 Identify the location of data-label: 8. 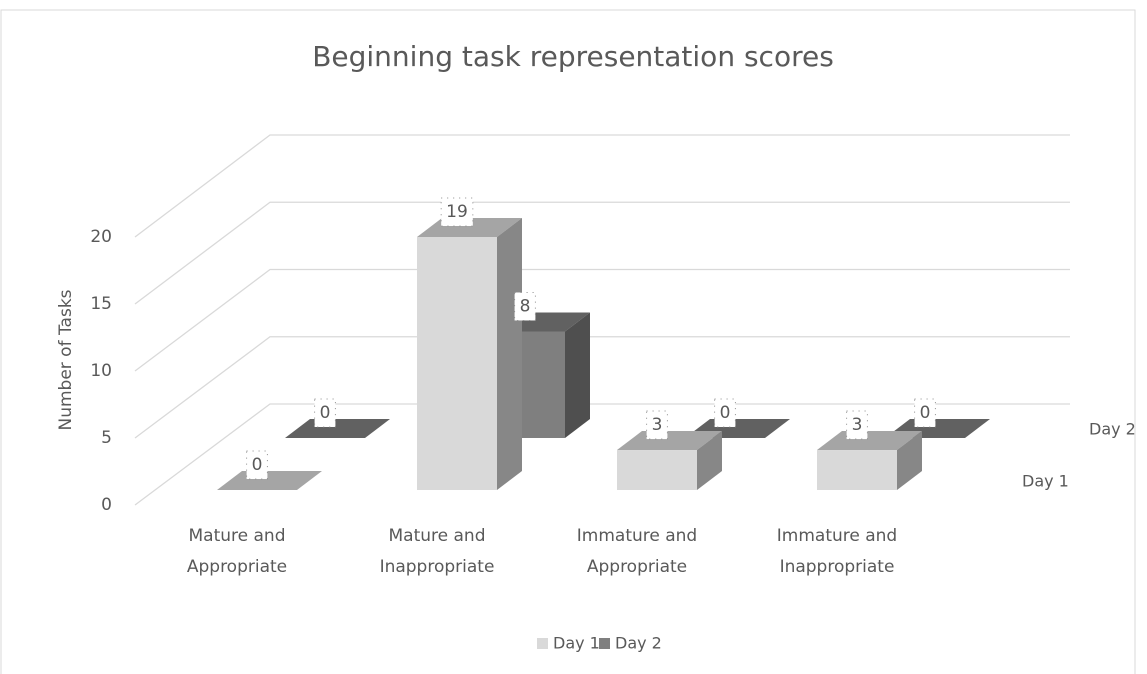
(525, 306).